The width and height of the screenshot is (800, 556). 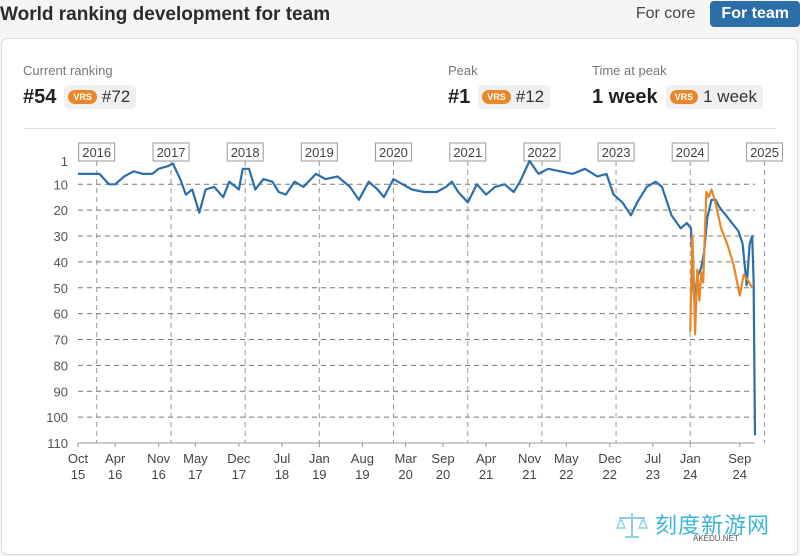 I want to click on scale-logo-icon, so click(x=632, y=525).